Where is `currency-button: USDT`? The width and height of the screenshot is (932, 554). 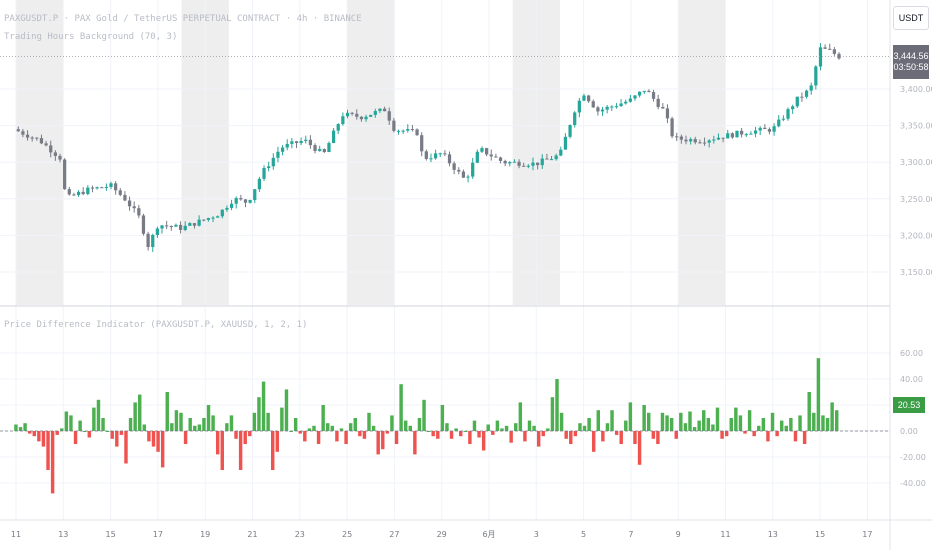
currency-button: USDT is located at coordinates (911, 18).